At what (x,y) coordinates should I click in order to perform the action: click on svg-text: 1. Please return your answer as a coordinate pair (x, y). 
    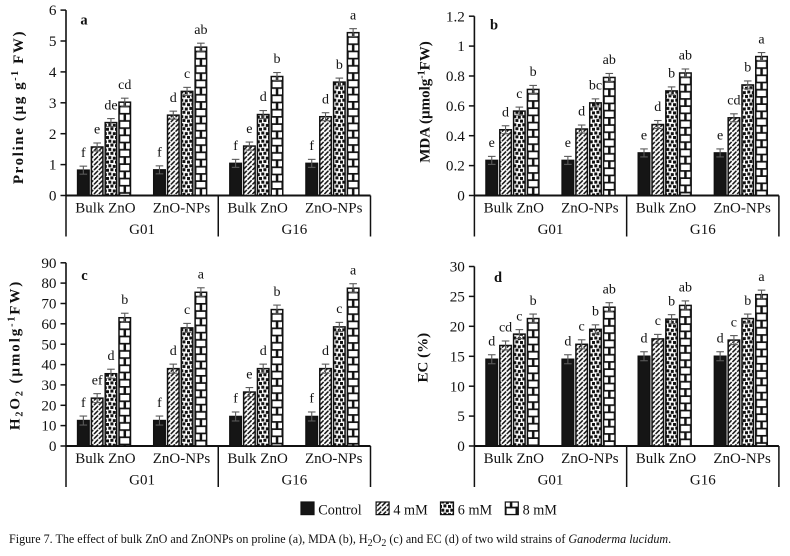
    Looking at the image, I should click on (461, 46).